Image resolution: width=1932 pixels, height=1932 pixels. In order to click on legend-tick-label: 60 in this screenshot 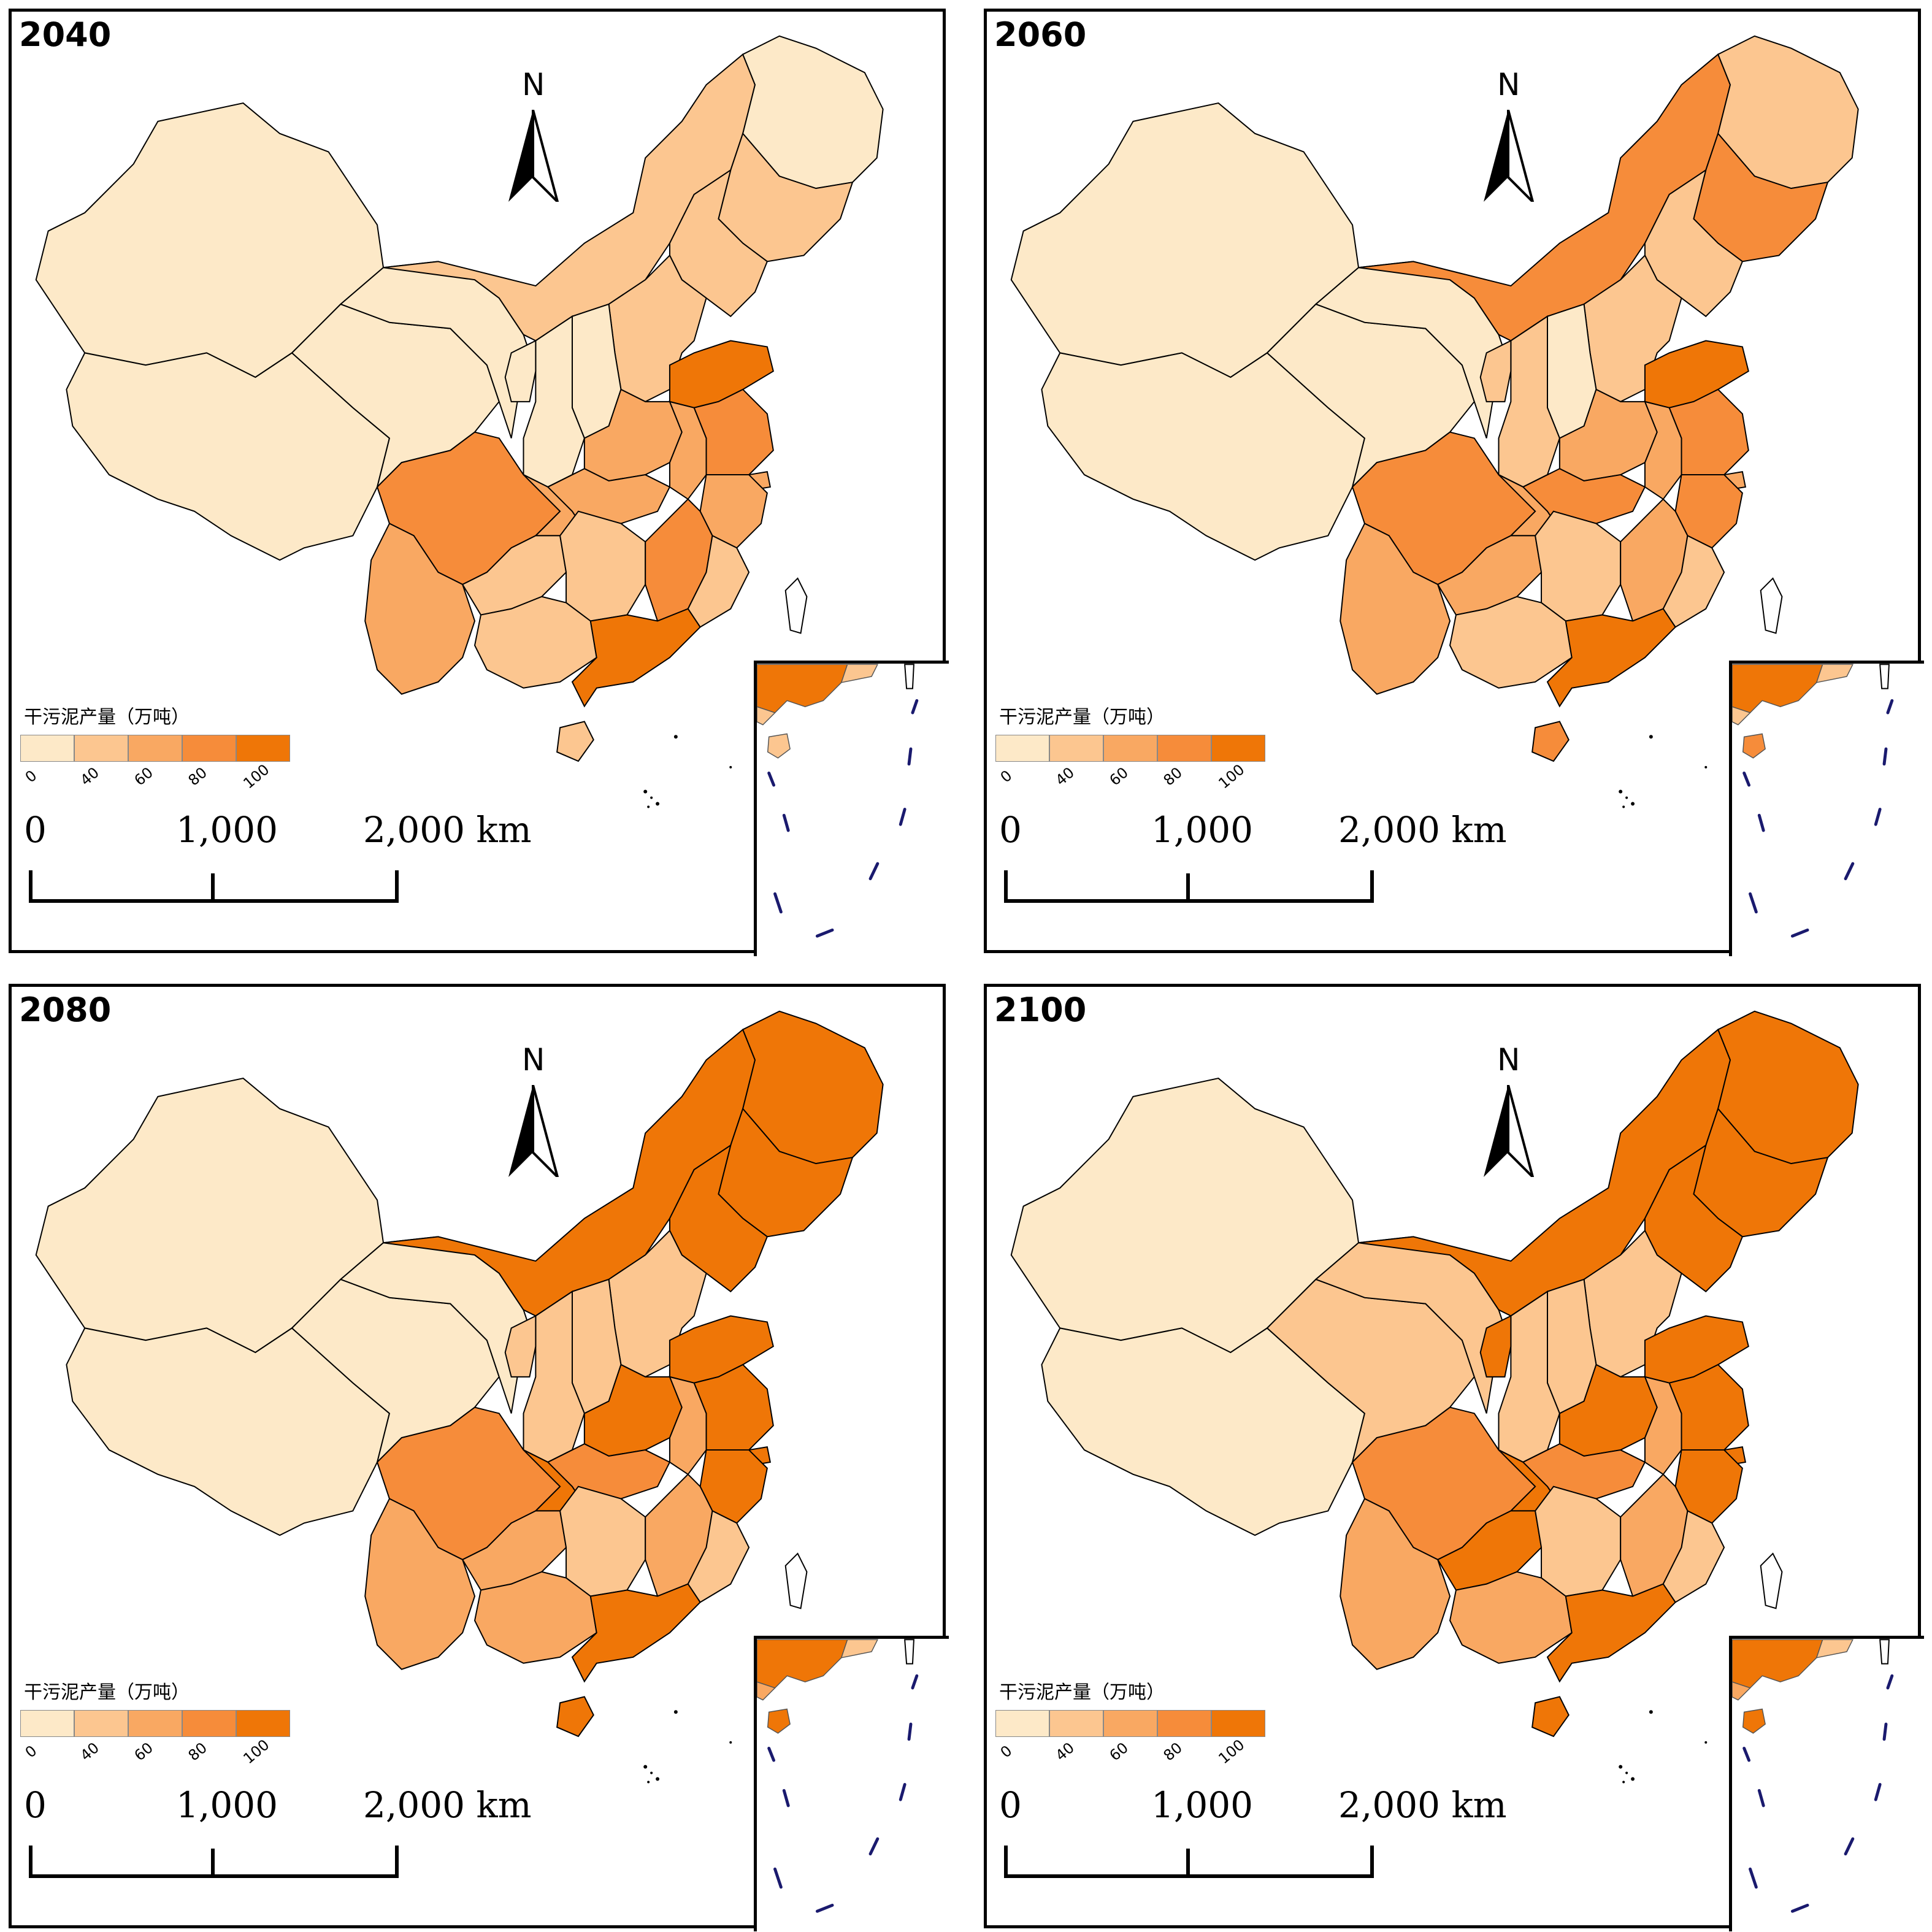, I will do `click(1119, 1752)`.